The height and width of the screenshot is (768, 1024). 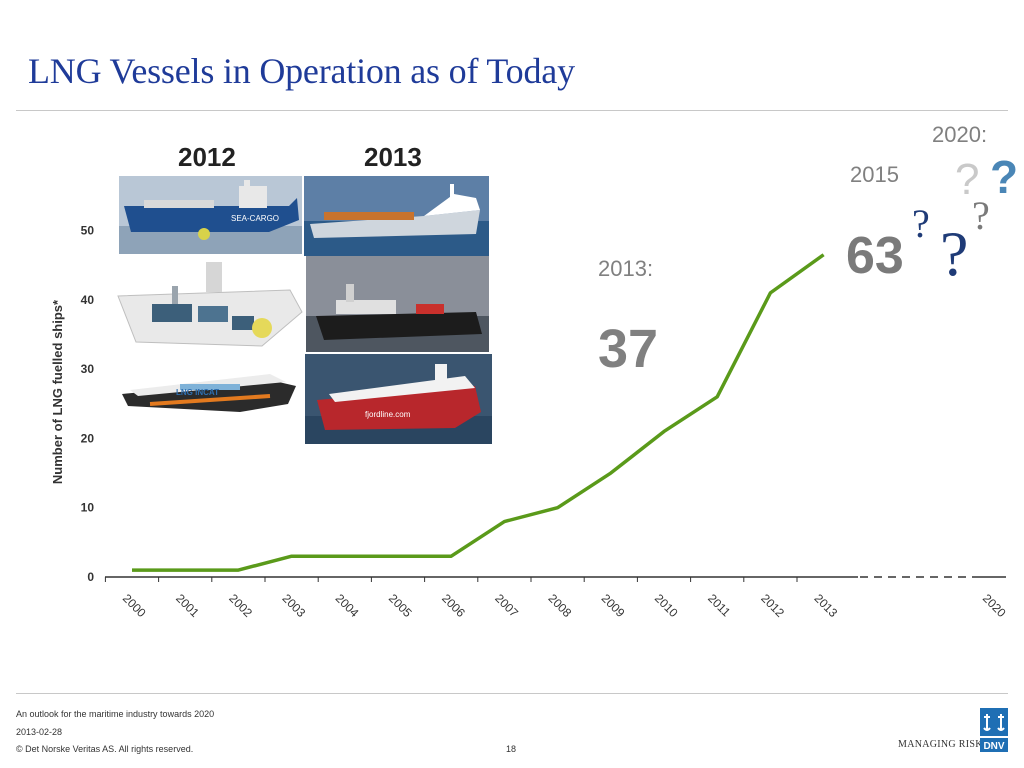 What do you see at coordinates (88, 231) in the screenshot?
I see `y-tick-label: 50` at bounding box center [88, 231].